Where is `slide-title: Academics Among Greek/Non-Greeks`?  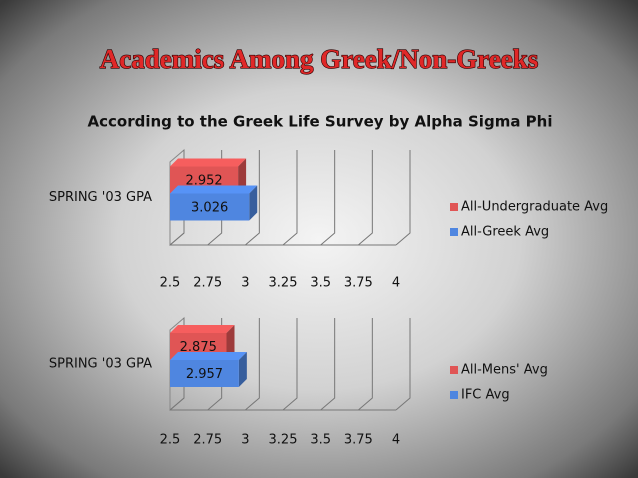
slide-title: Academics Among Greek/Non-Greeks is located at coordinates (319, 59).